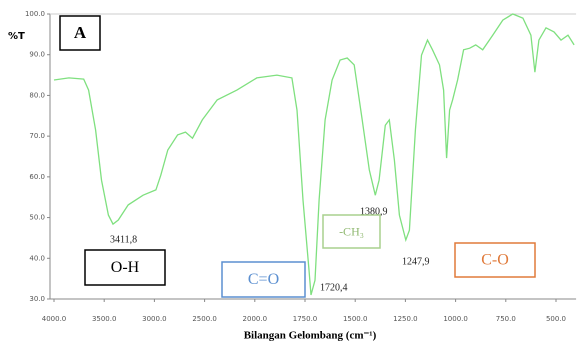 This screenshot has width=577, height=346. I want to click on x-tick-label: 2500.0, so click(204, 319).